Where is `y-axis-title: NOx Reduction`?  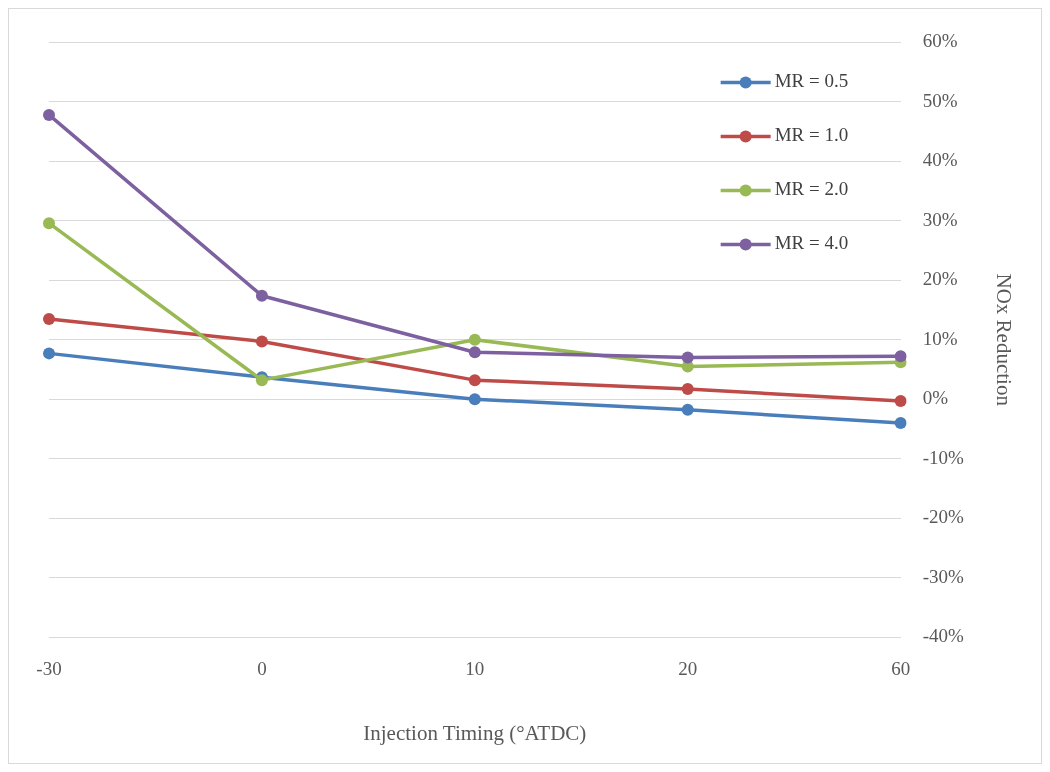
y-axis-title: NOx Reduction is located at coordinates (1003, 340).